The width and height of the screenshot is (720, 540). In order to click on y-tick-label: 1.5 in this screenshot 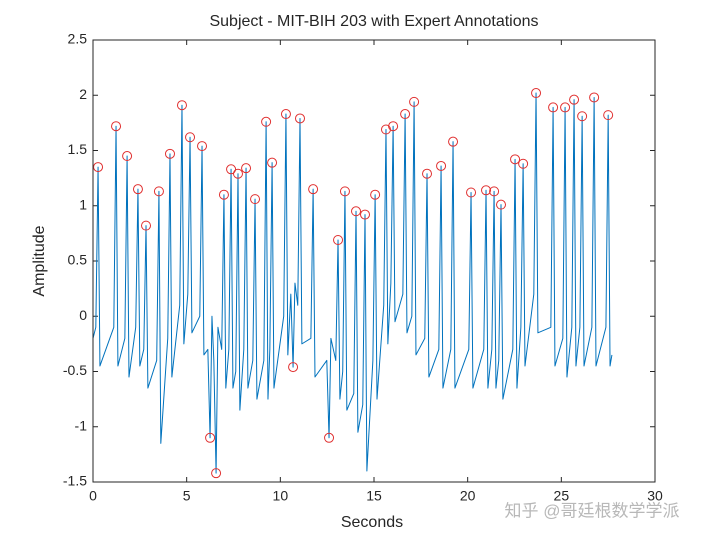, I will do `click(78, 149)`.